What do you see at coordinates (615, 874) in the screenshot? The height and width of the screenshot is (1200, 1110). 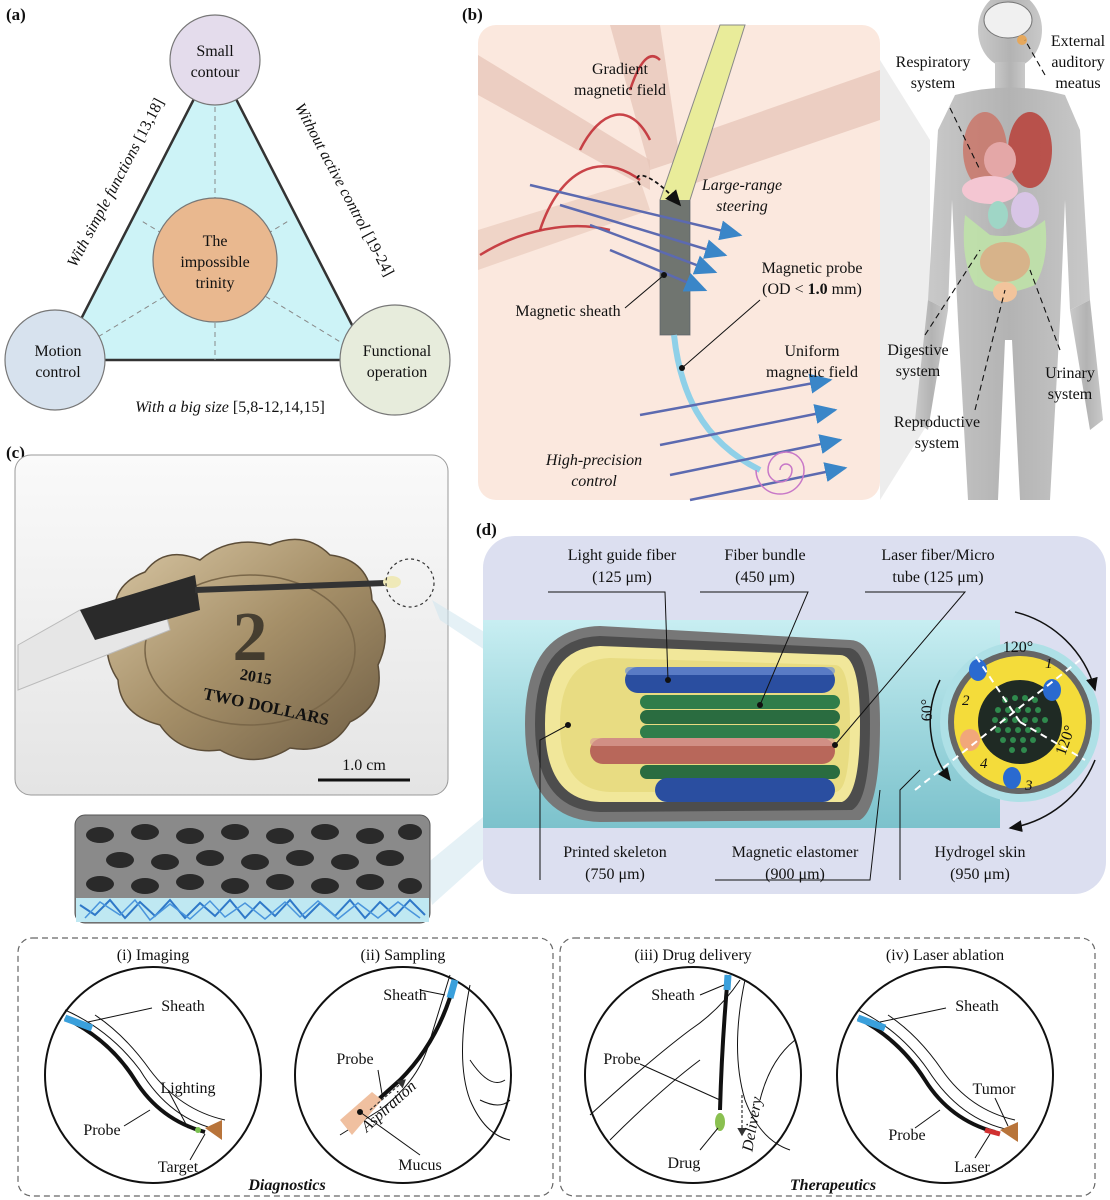 I see `printed-skeleton-label-2: (750 μm)` at bounding box center [615, 874].